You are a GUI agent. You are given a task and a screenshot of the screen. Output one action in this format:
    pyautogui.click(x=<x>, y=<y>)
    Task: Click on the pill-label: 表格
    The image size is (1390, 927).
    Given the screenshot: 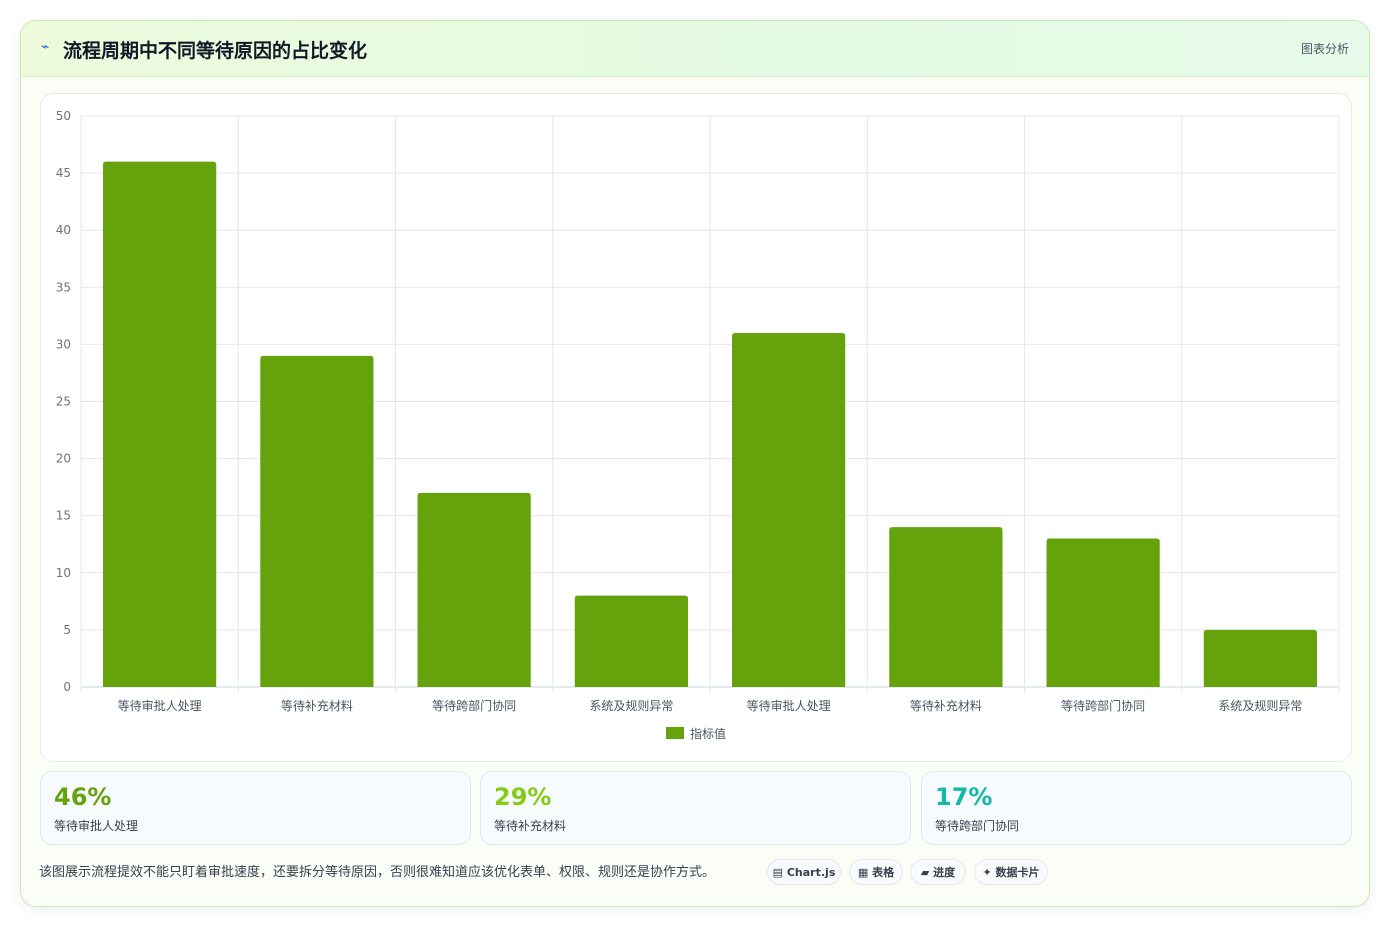 What is the action you would take?
    pyautogui.click(x=883, y=872)
    